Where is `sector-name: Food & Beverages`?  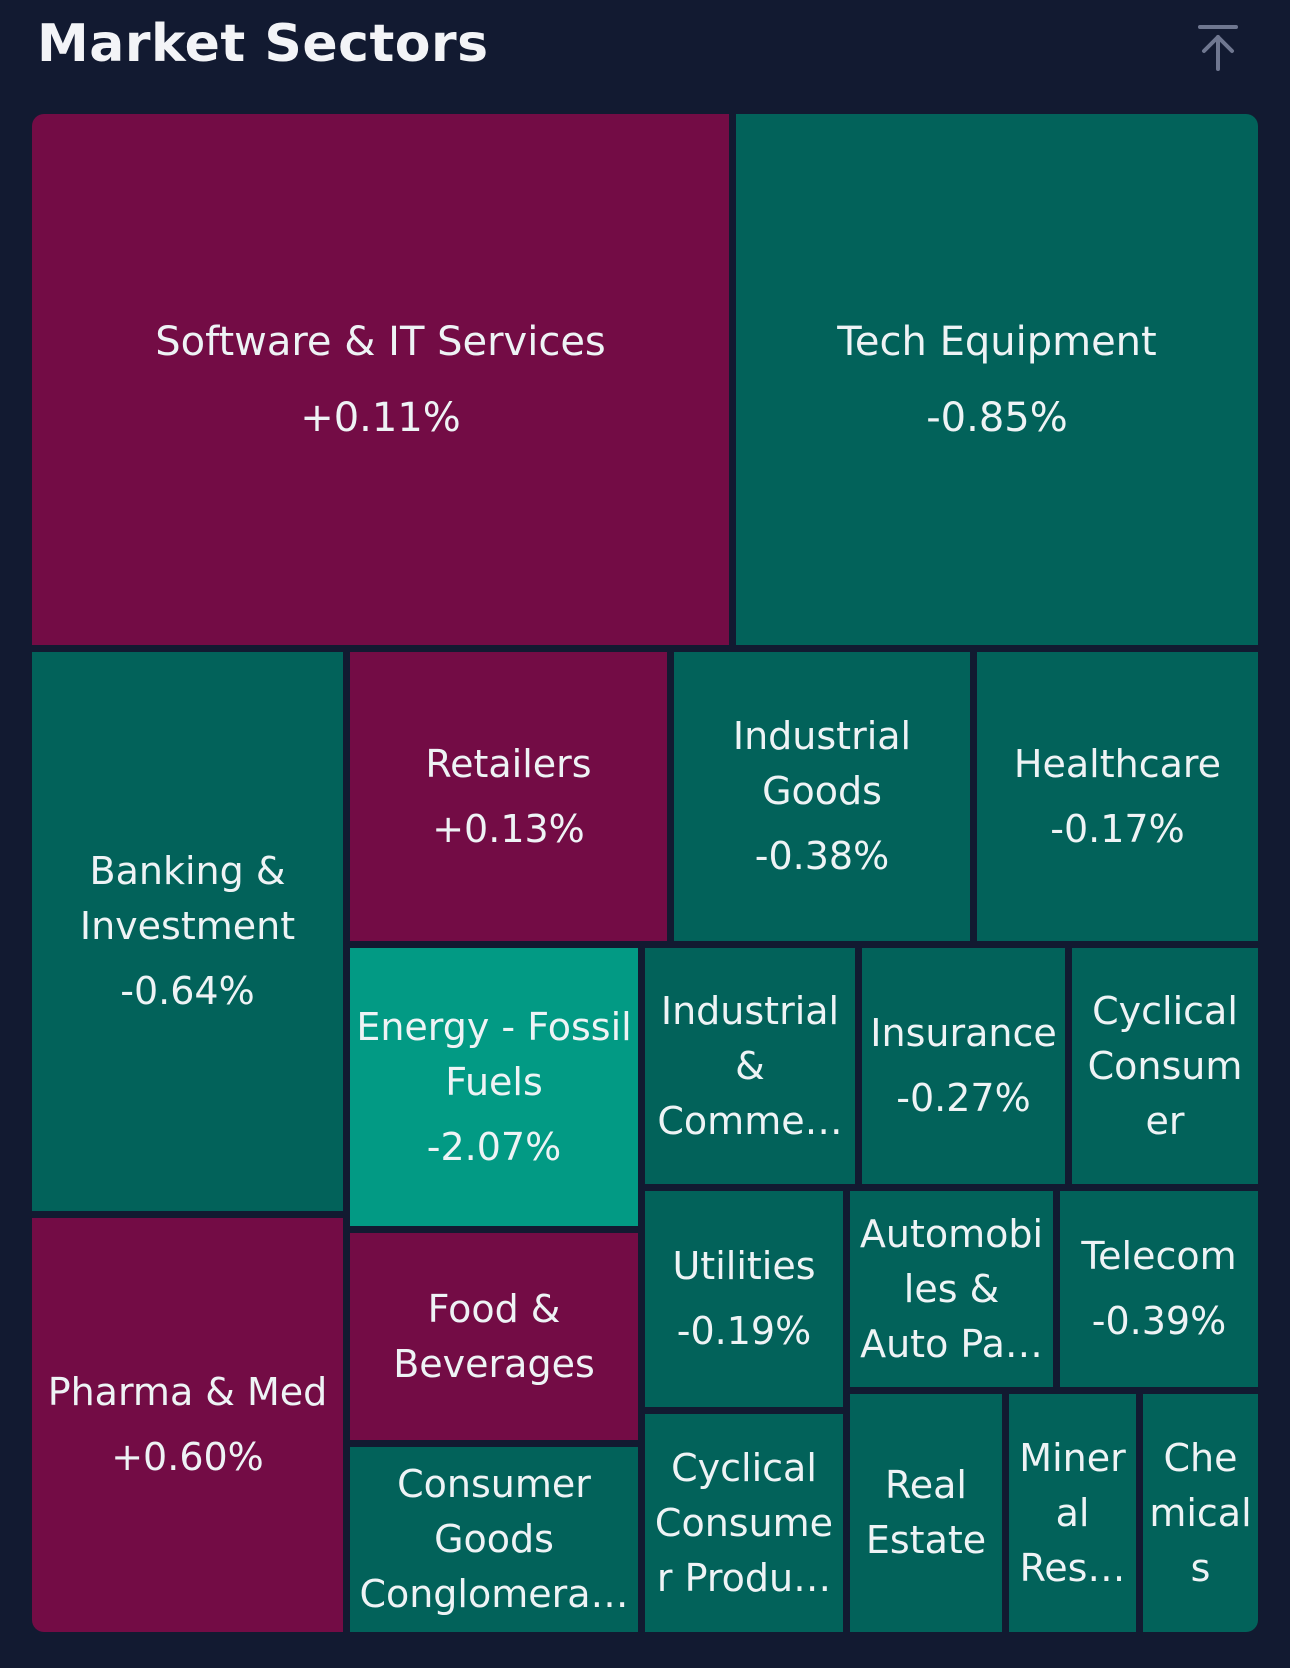
sector-name: Food & Beverages is located at coordinates (494, 1336).